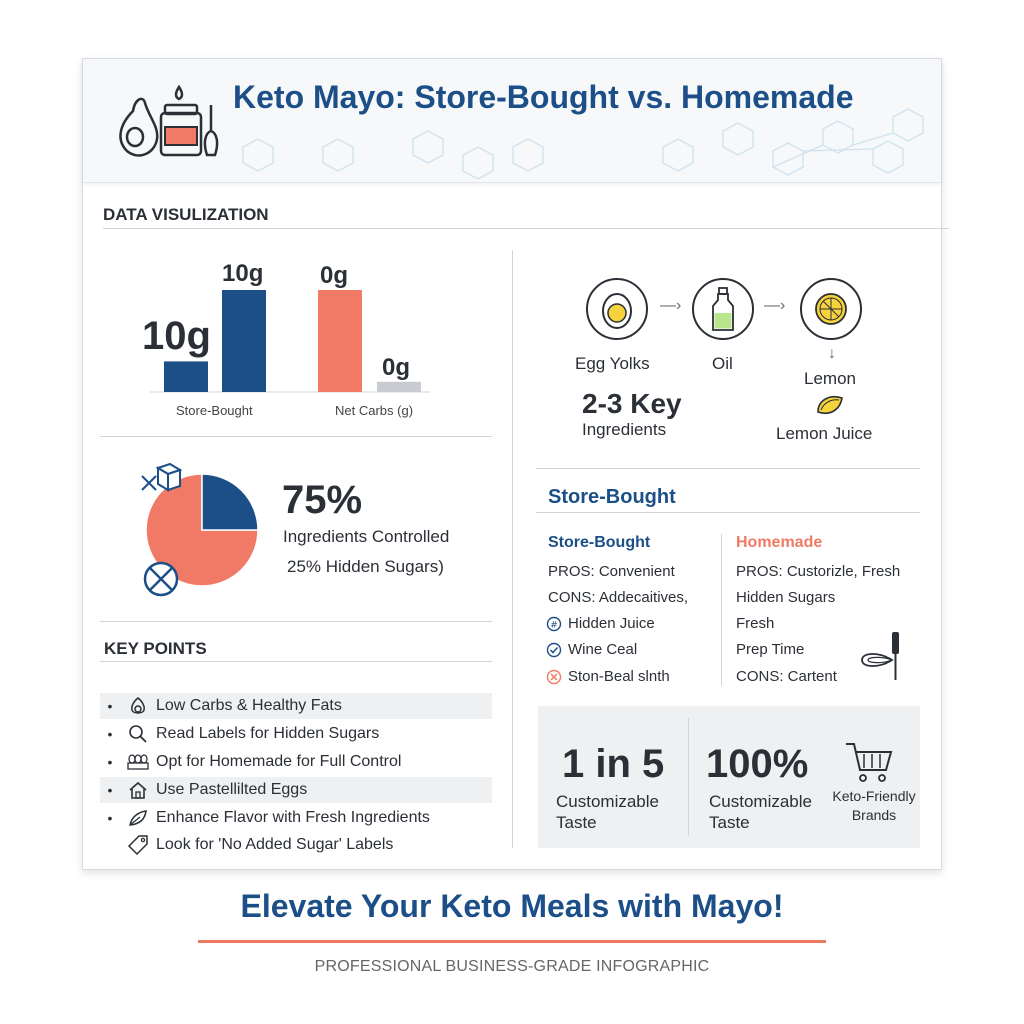 The image size is (1024, 1024). I want to click on key-point-text: Look for 'No Added Sugar' Labels, so click(275, 844).